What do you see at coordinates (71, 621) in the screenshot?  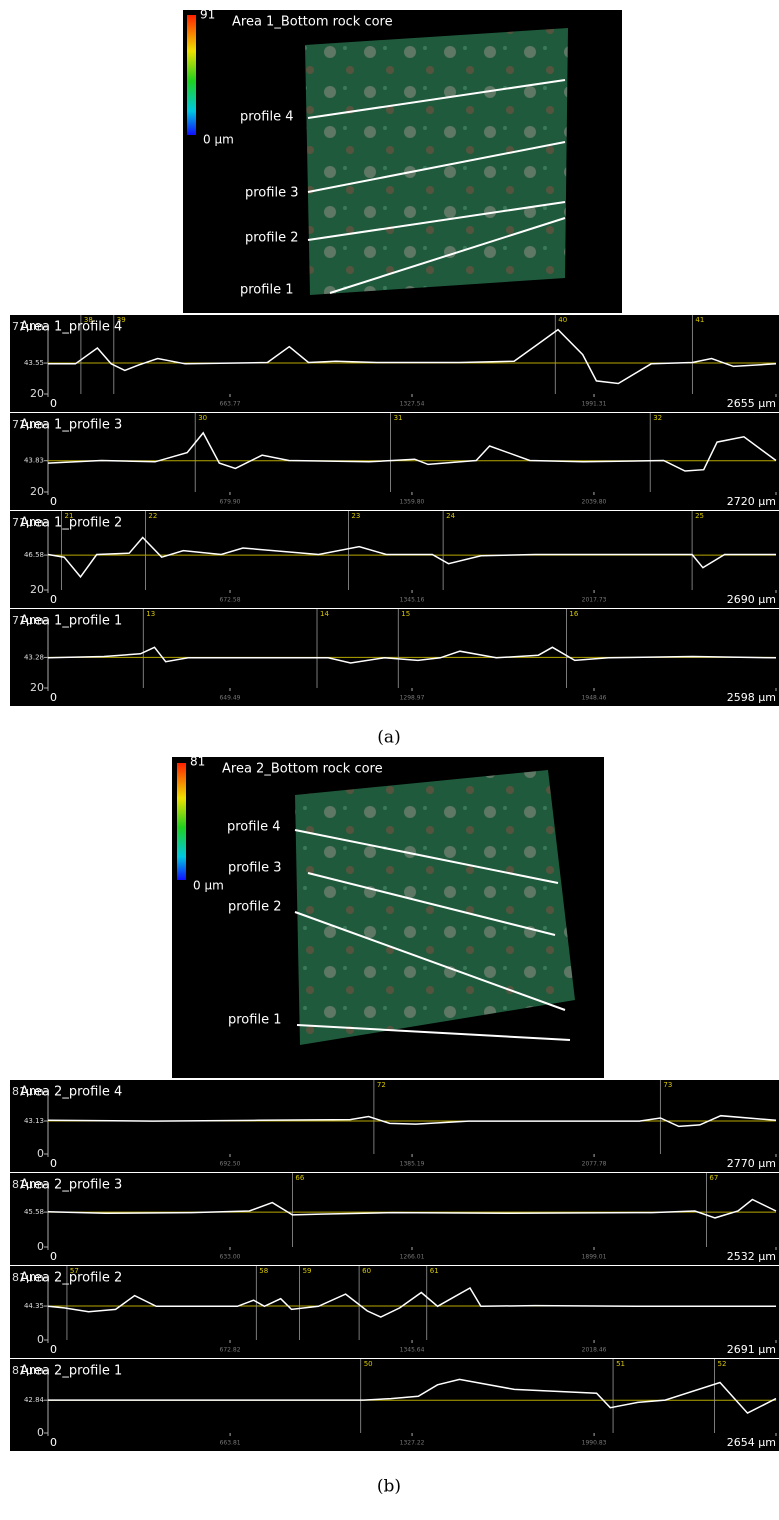 I see `chart-title: Area 1_profile 1` at bounding box center [71, 621].